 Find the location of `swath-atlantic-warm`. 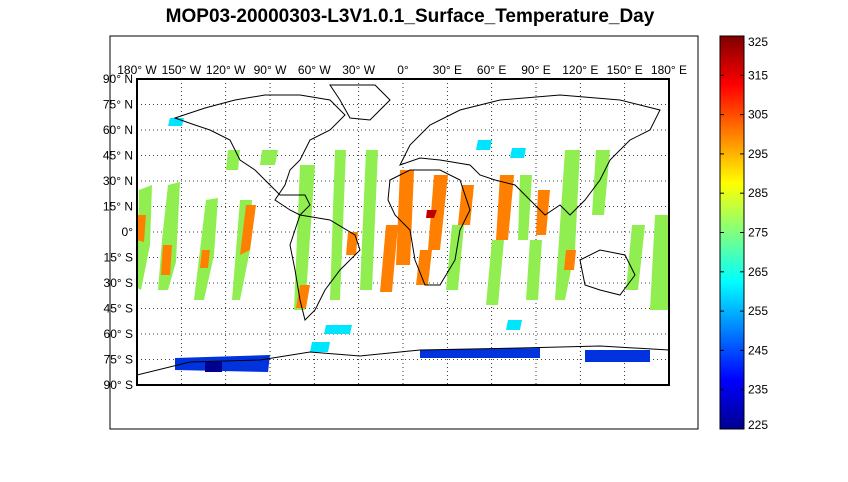

swath-atlantic-warm is located at coordinates (389, 258).